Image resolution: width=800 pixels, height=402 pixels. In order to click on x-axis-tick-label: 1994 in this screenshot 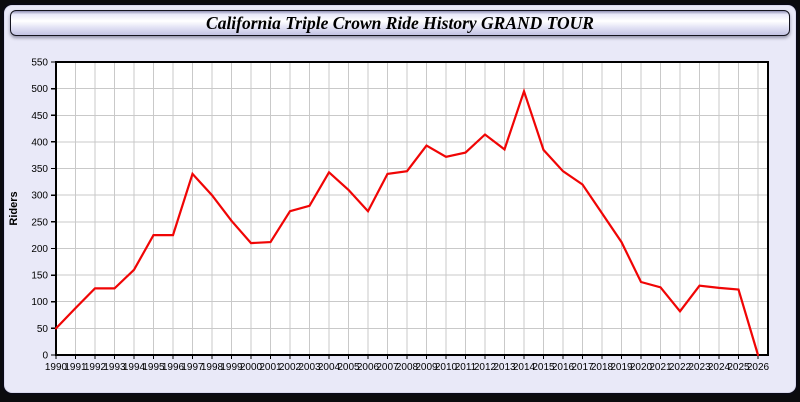, I will do `click(134, 367)`.